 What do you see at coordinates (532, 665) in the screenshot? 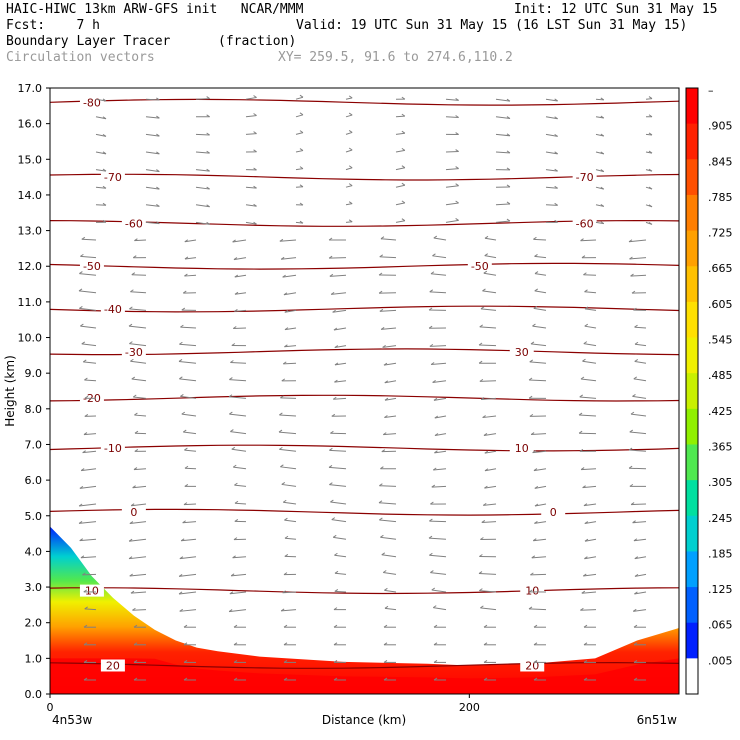
I see `contour-label: 20` at bounding box center [532, 665].